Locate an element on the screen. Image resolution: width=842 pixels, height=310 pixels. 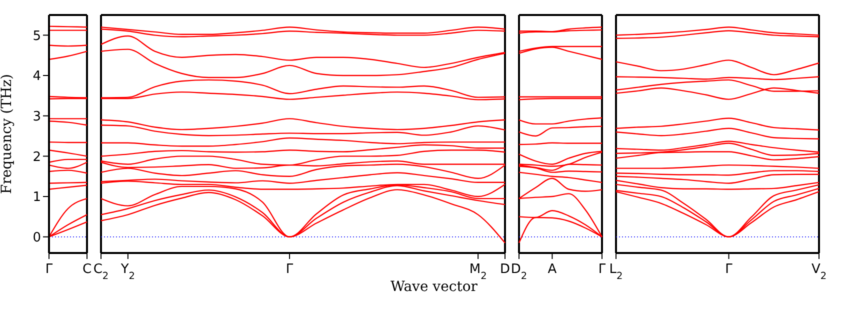
y-tick-label: 2 is located at coordinates (36, 157).